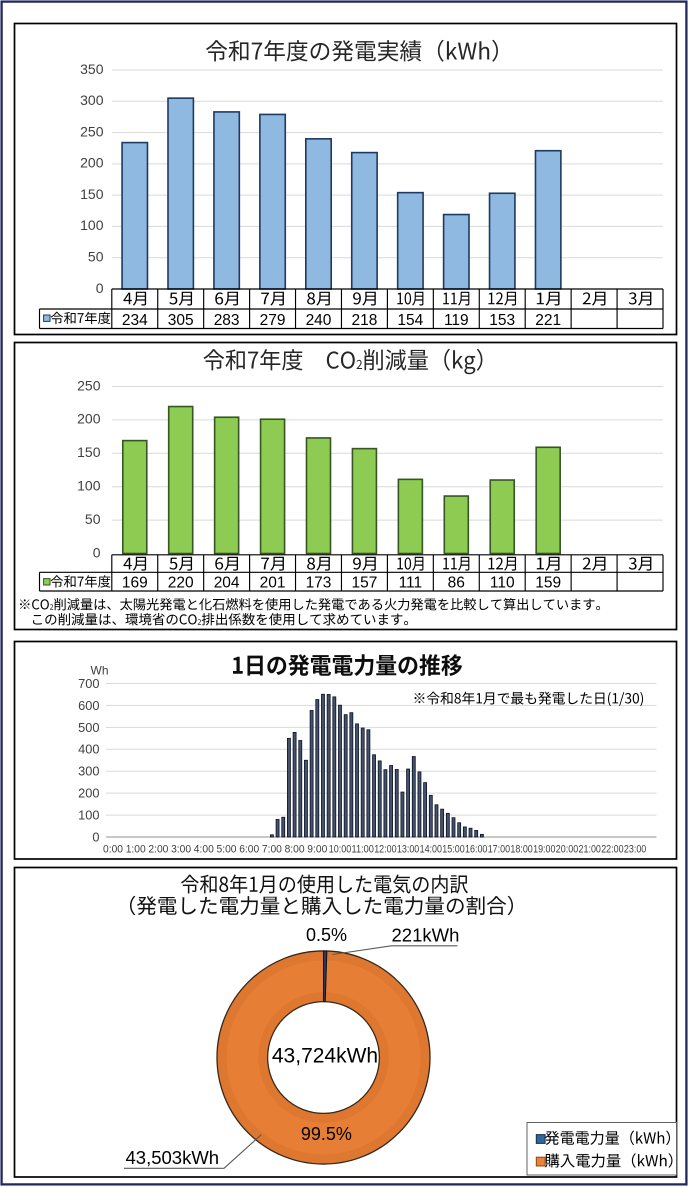 The image size is (689, 1187). Describe the element at coordinates (476, 849) in the screenshot. I see `svg-text: 16:00` at that location.